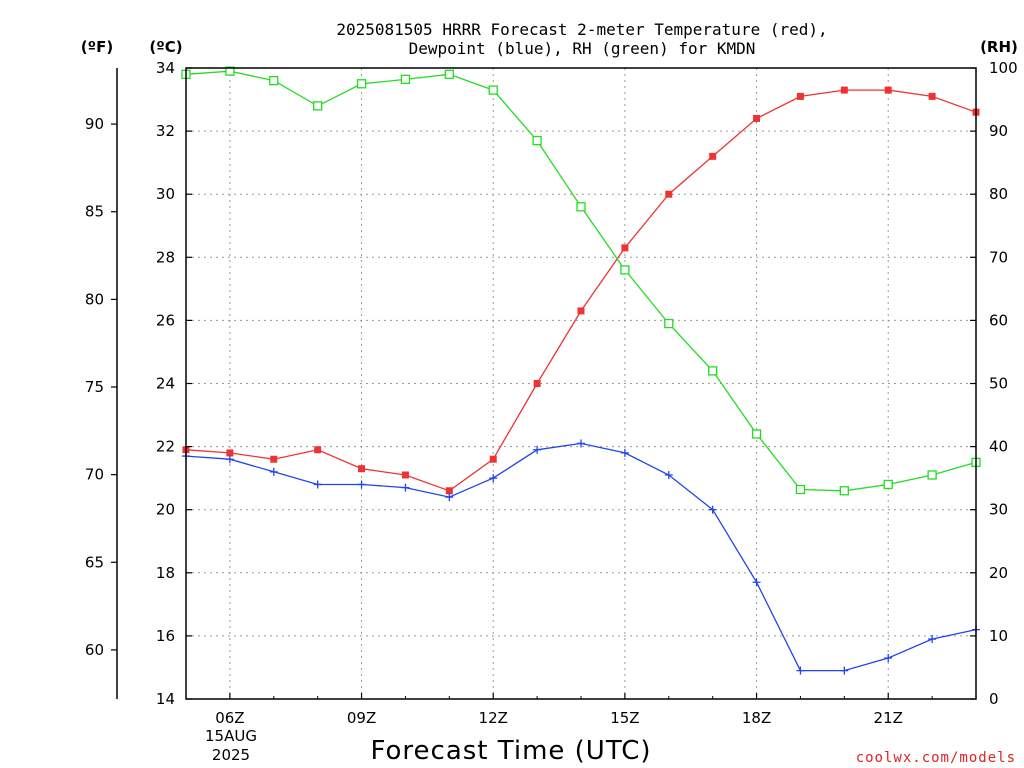 The height and width of the screenshot is (768, 1024). Describe the element at coordinates (936, 758) in the screenshot. I see `credit-text: coolwx.com/models` at that location.